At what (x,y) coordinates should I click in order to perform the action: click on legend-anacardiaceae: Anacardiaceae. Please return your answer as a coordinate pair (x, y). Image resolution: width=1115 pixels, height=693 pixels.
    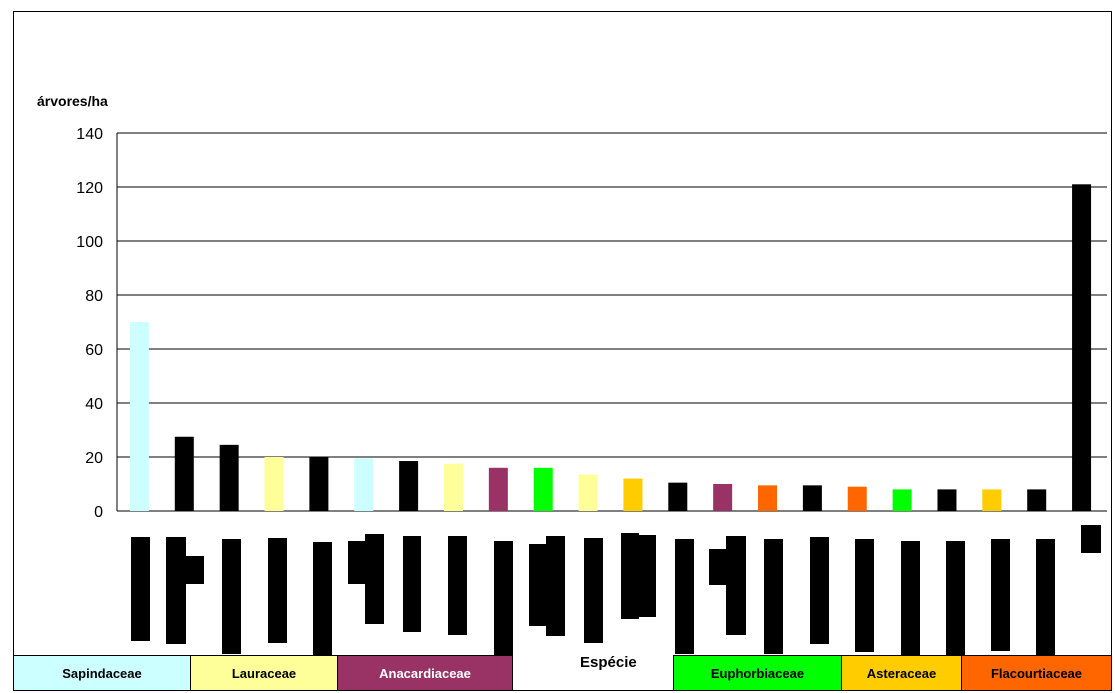
    Looking at the image, I should click on (425, 673).